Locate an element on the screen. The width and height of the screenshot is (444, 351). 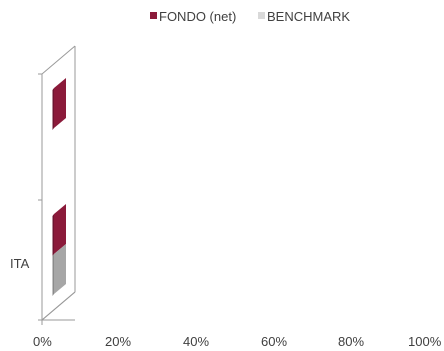
x-tick-label: 0% is located at coordinates (42, 341).